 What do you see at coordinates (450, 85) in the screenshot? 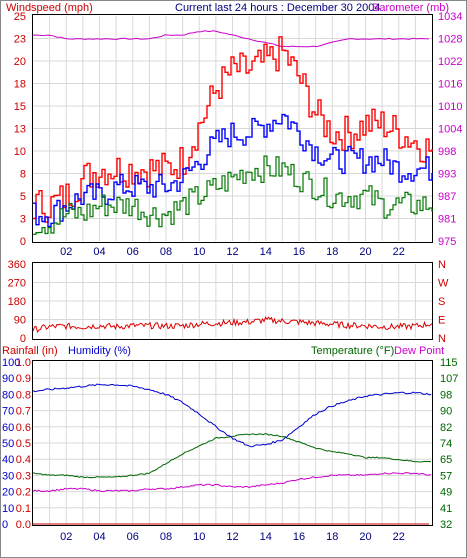
I see `barometer-y-tick: 1016` at bounding box center [450, 85].